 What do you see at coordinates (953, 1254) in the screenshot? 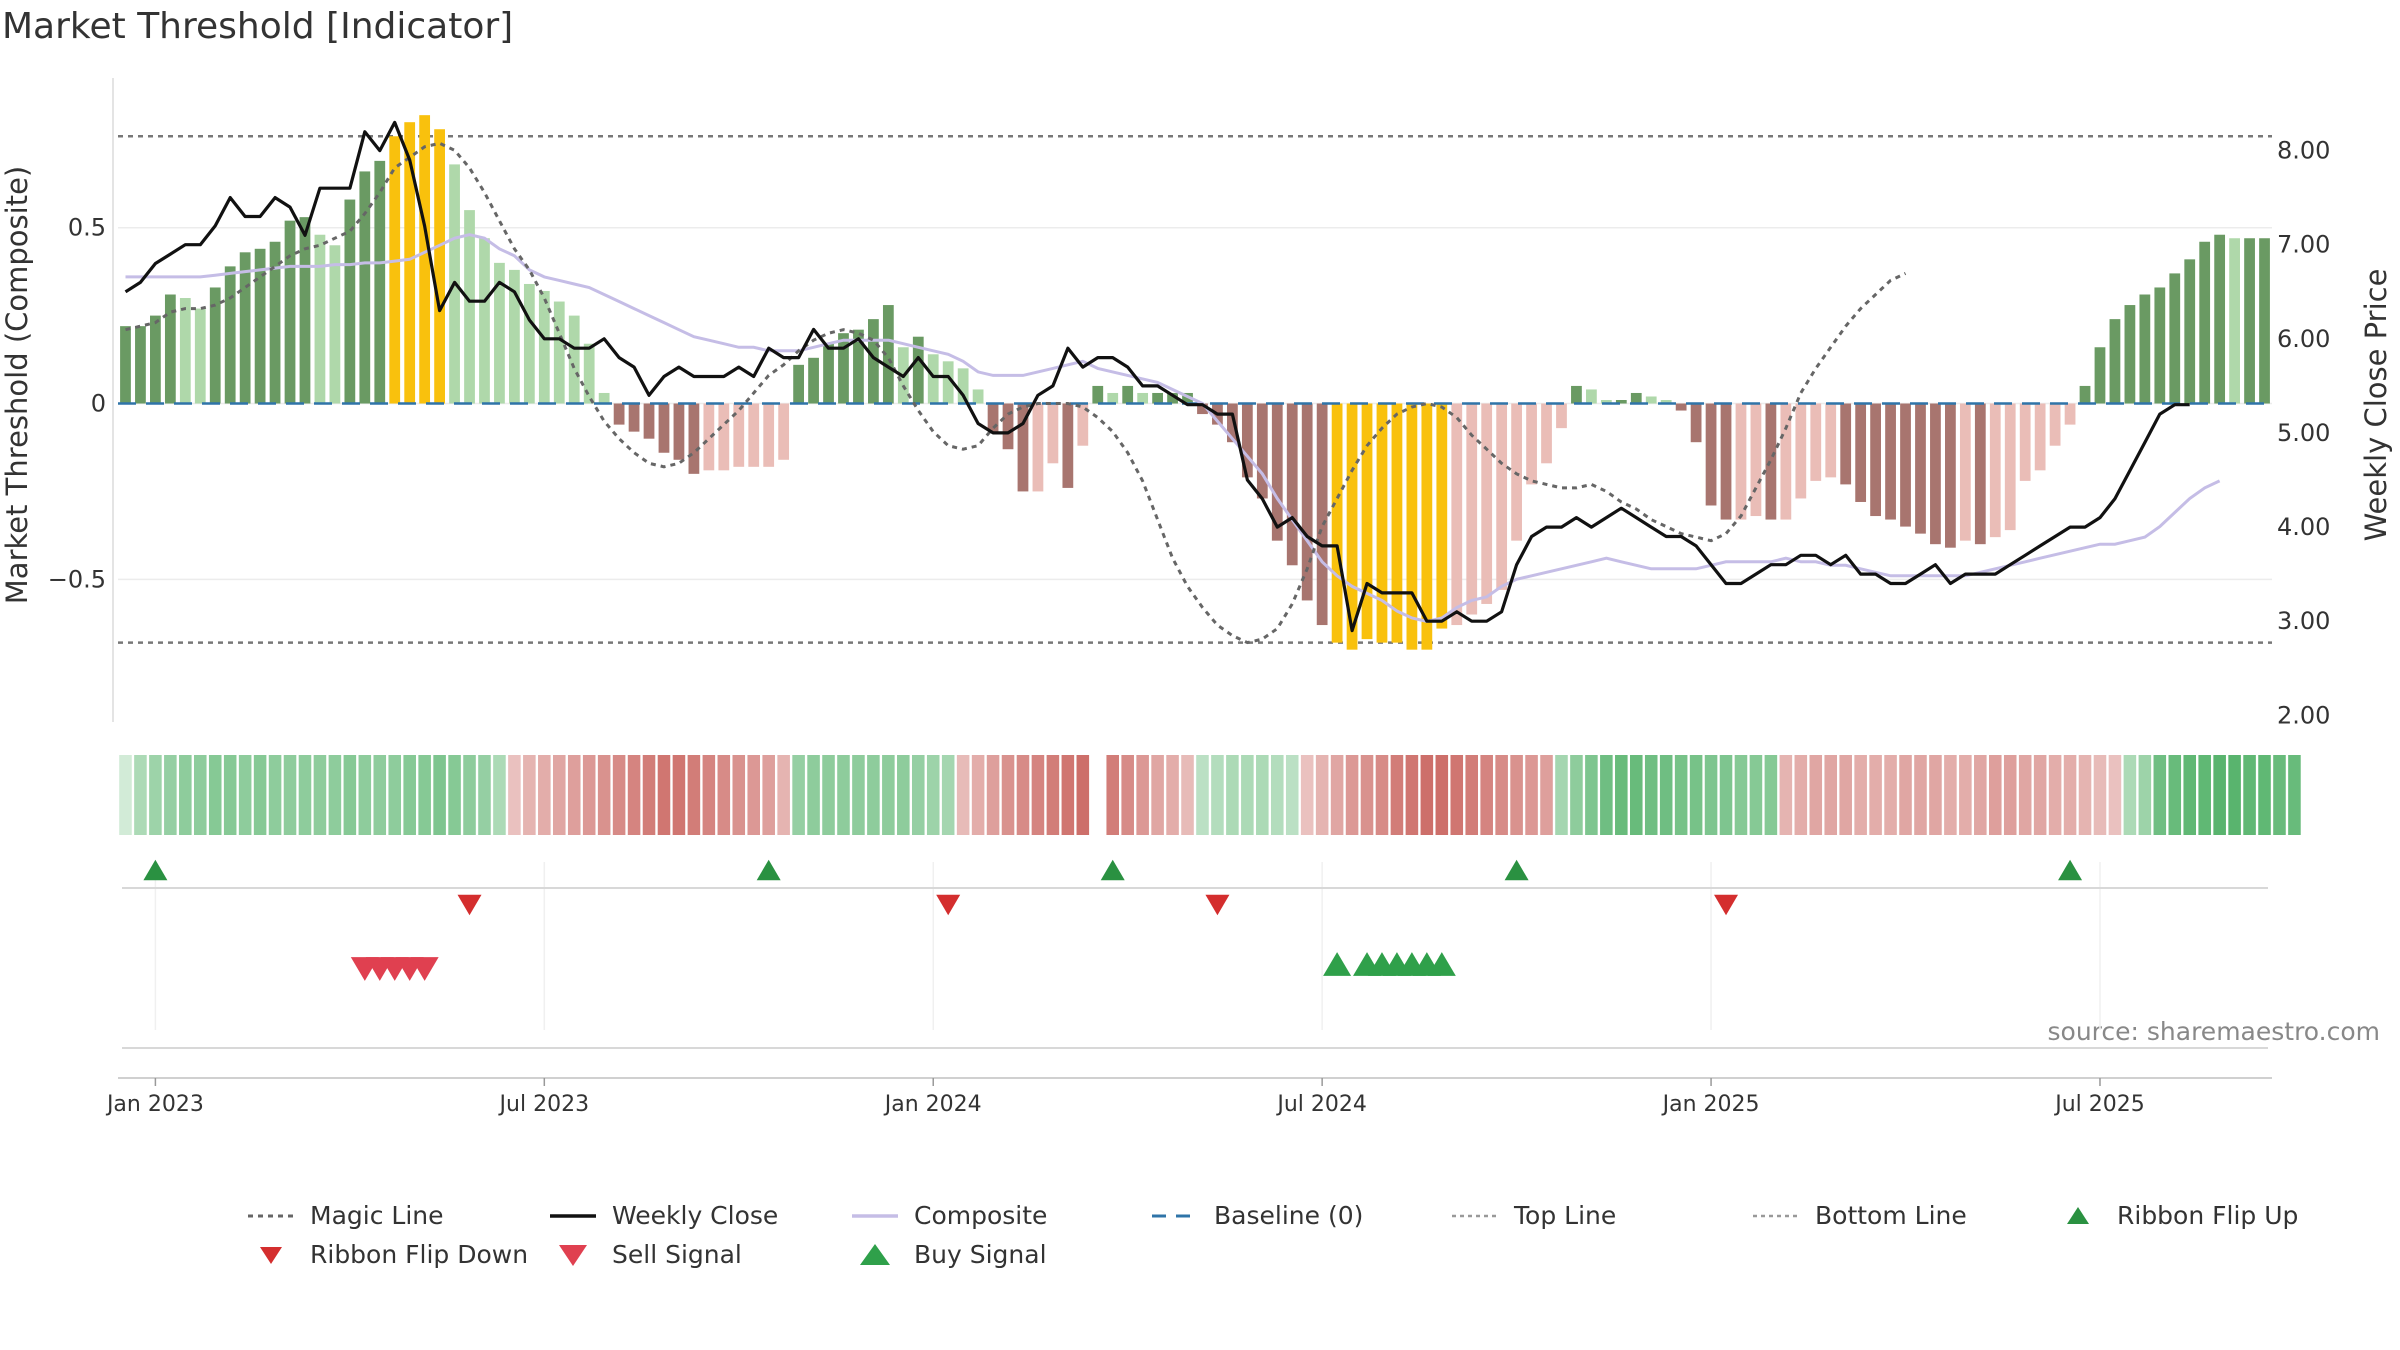
I see `legend-item-buy: Buy Signal` at bounding box center [953, 1254].